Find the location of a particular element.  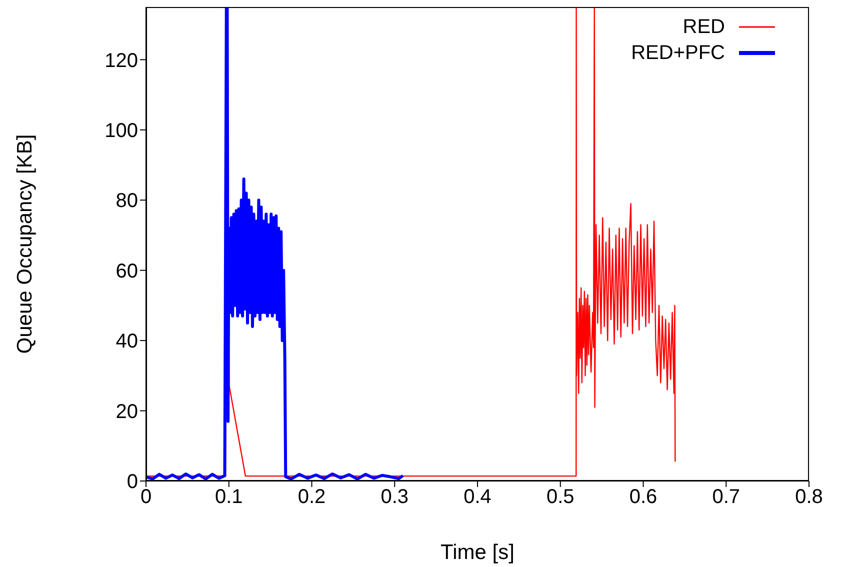

x-tick-label: 0.7 is located at coordinates (726, 497).